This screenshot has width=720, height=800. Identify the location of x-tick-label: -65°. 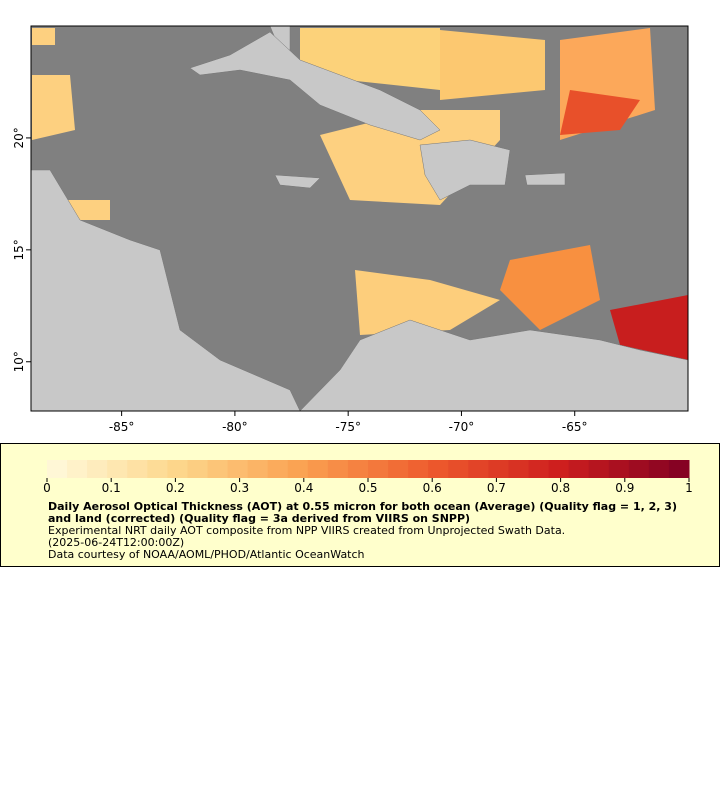
(575, 427).